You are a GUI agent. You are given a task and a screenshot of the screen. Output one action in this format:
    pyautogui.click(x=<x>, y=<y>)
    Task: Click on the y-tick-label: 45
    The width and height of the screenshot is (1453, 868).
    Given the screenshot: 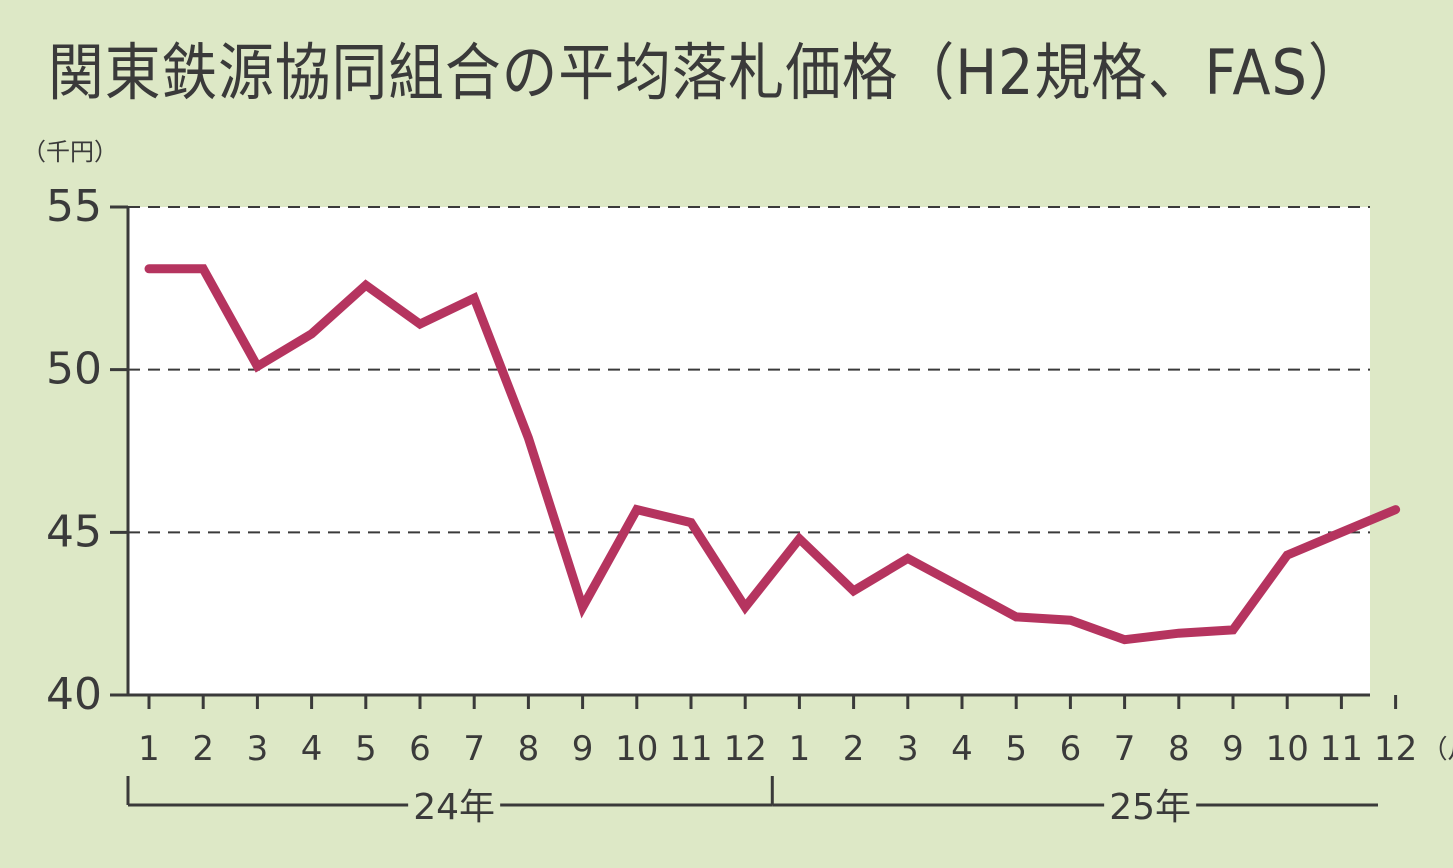 What is the action you would take?
    pyautogui.click(x=74, y=531)
    